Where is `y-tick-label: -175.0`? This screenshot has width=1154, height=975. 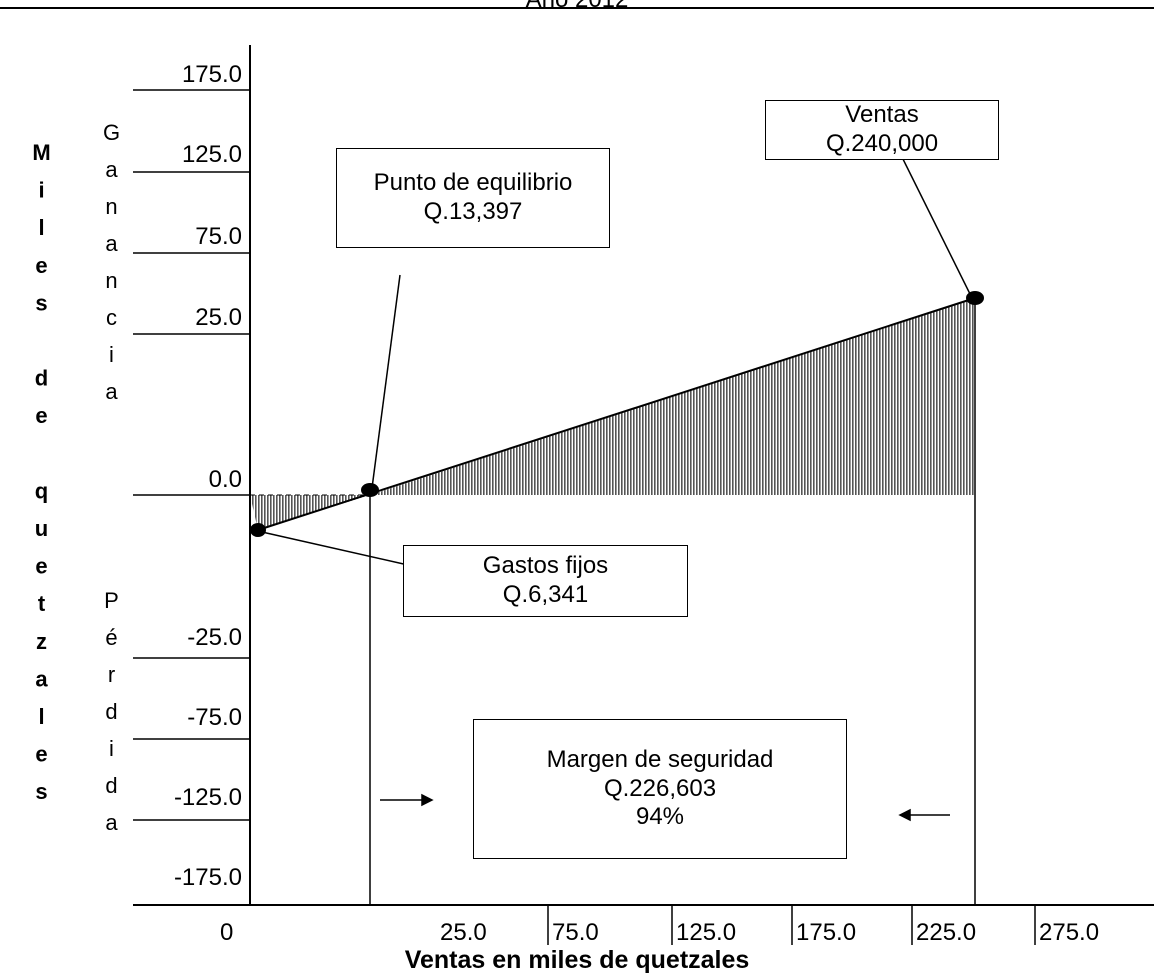 y-tick-label: -175.0 is located at coordinates (207, 877).